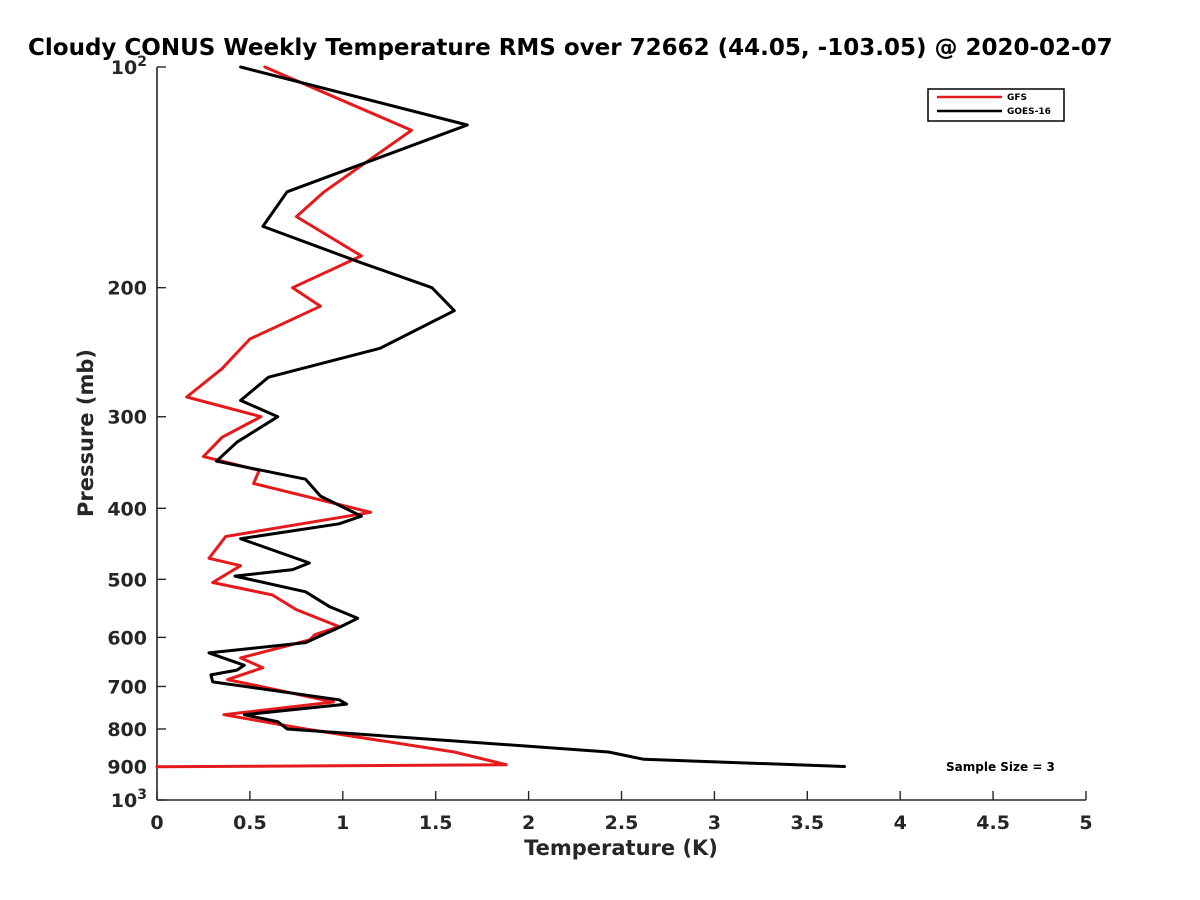 Image resolution: width=1200 pixels, height=900 pixels. I want to click on y-tick-label: 200, so click(127, 289).